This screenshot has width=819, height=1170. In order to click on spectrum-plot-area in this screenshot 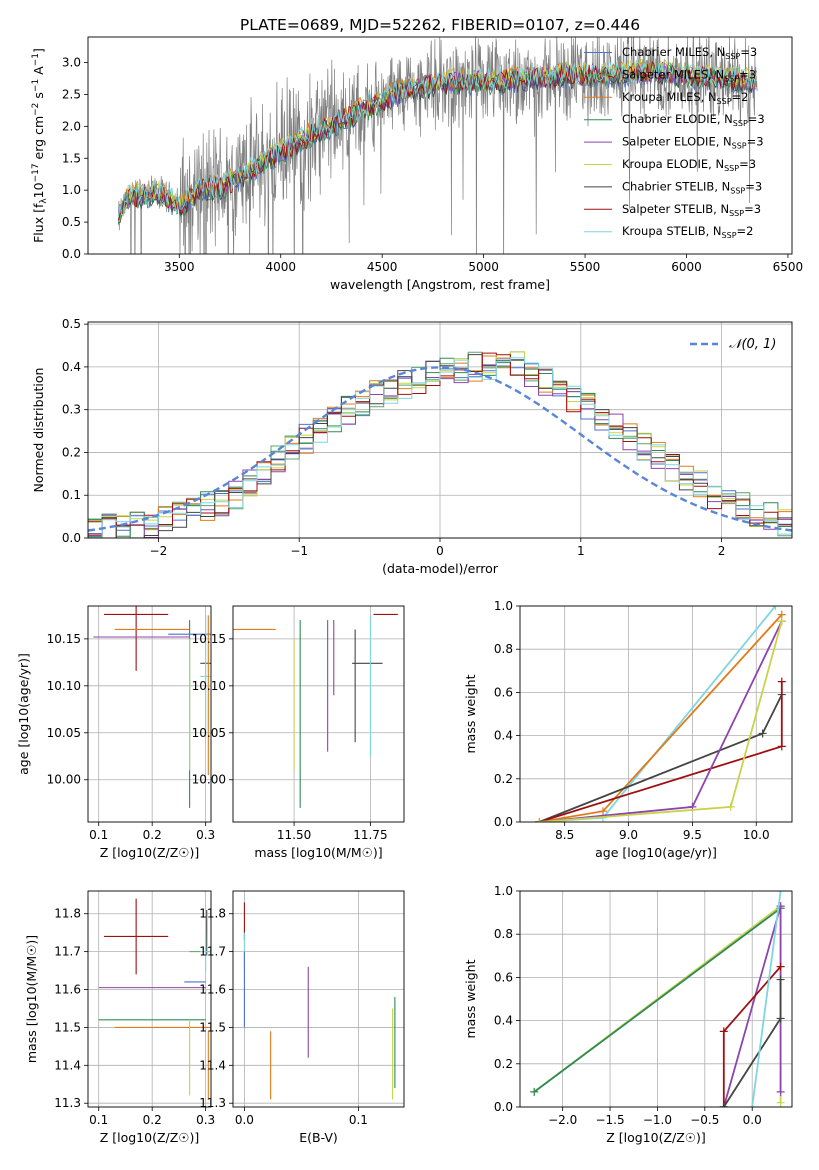, I will do `click(438, 145)`.